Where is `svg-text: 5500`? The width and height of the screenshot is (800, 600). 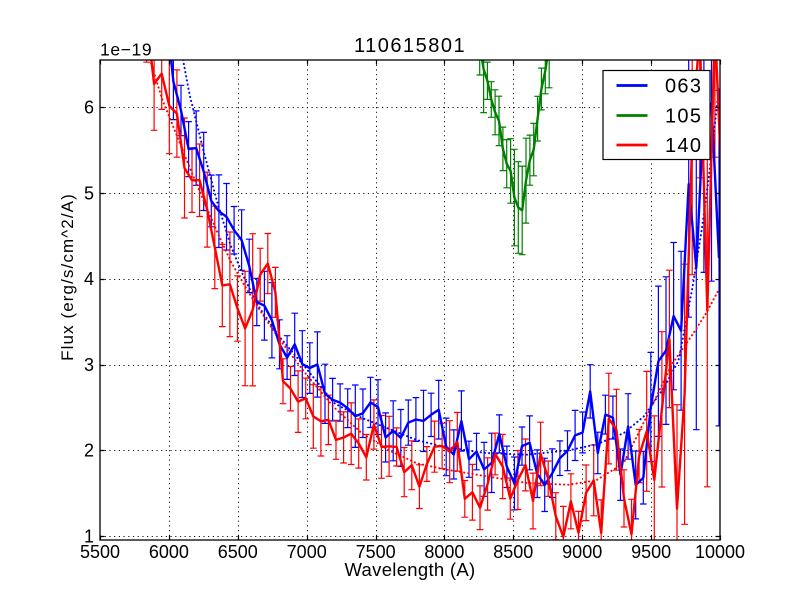
svg-text: 5500 is located at coordinates (100, 552).